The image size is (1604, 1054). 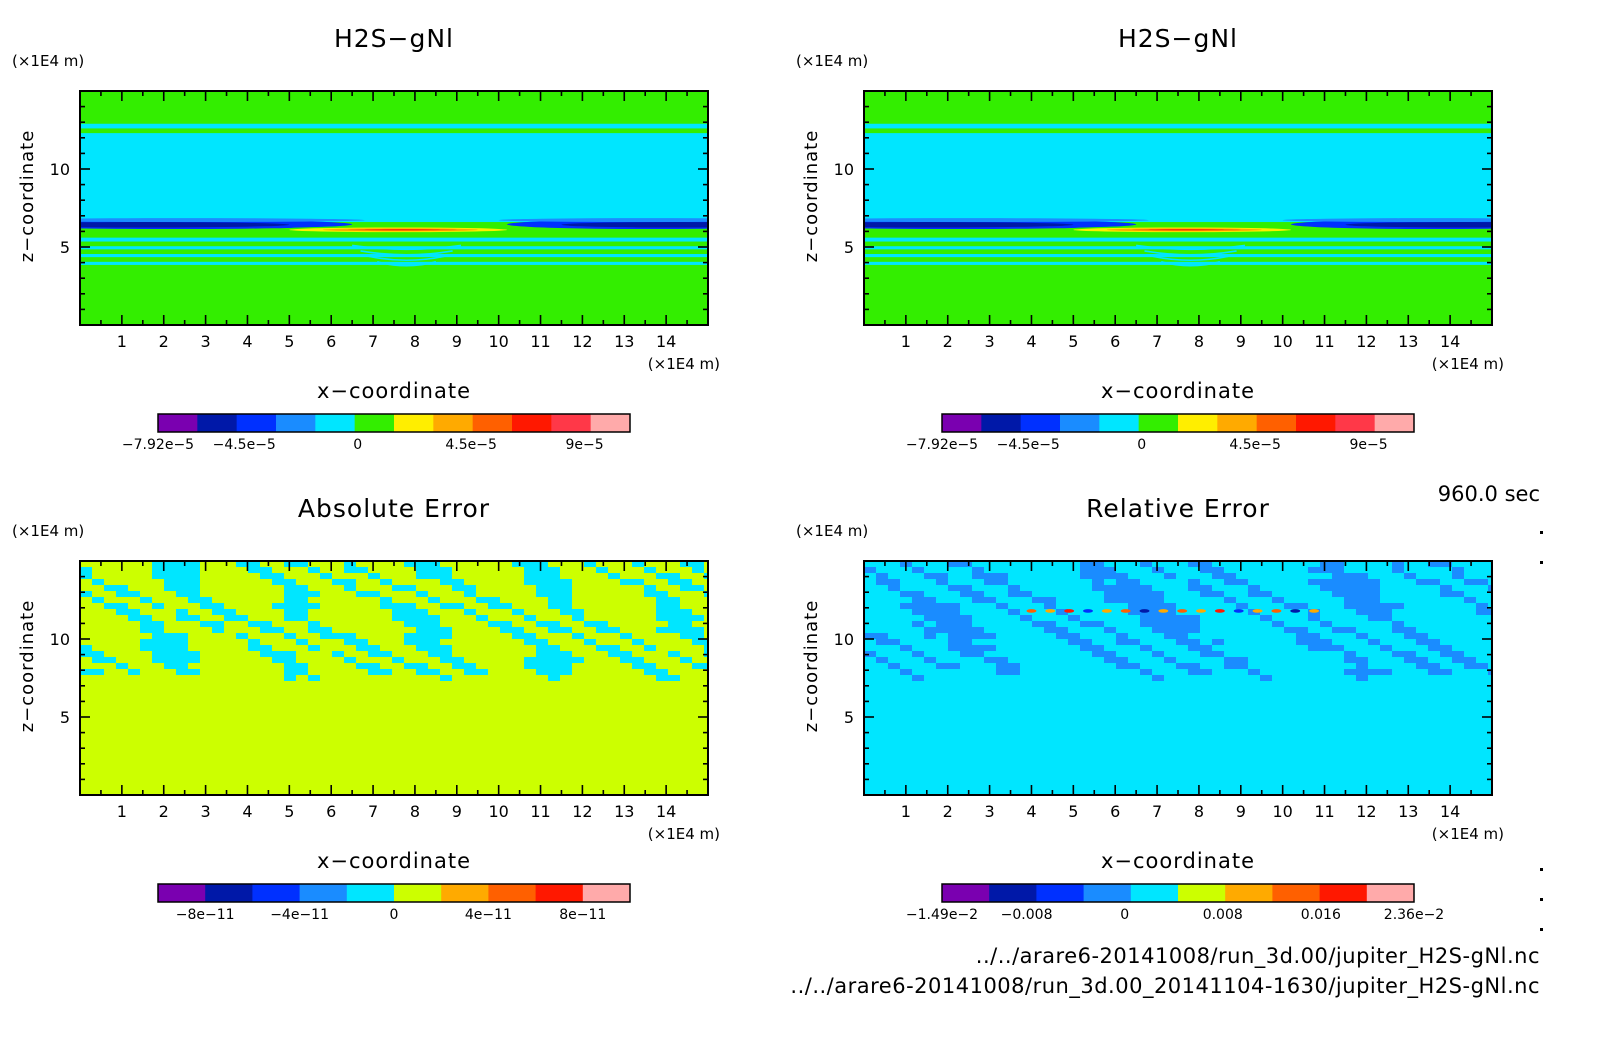 I want to click on field-band, so click(x=394, y=239).